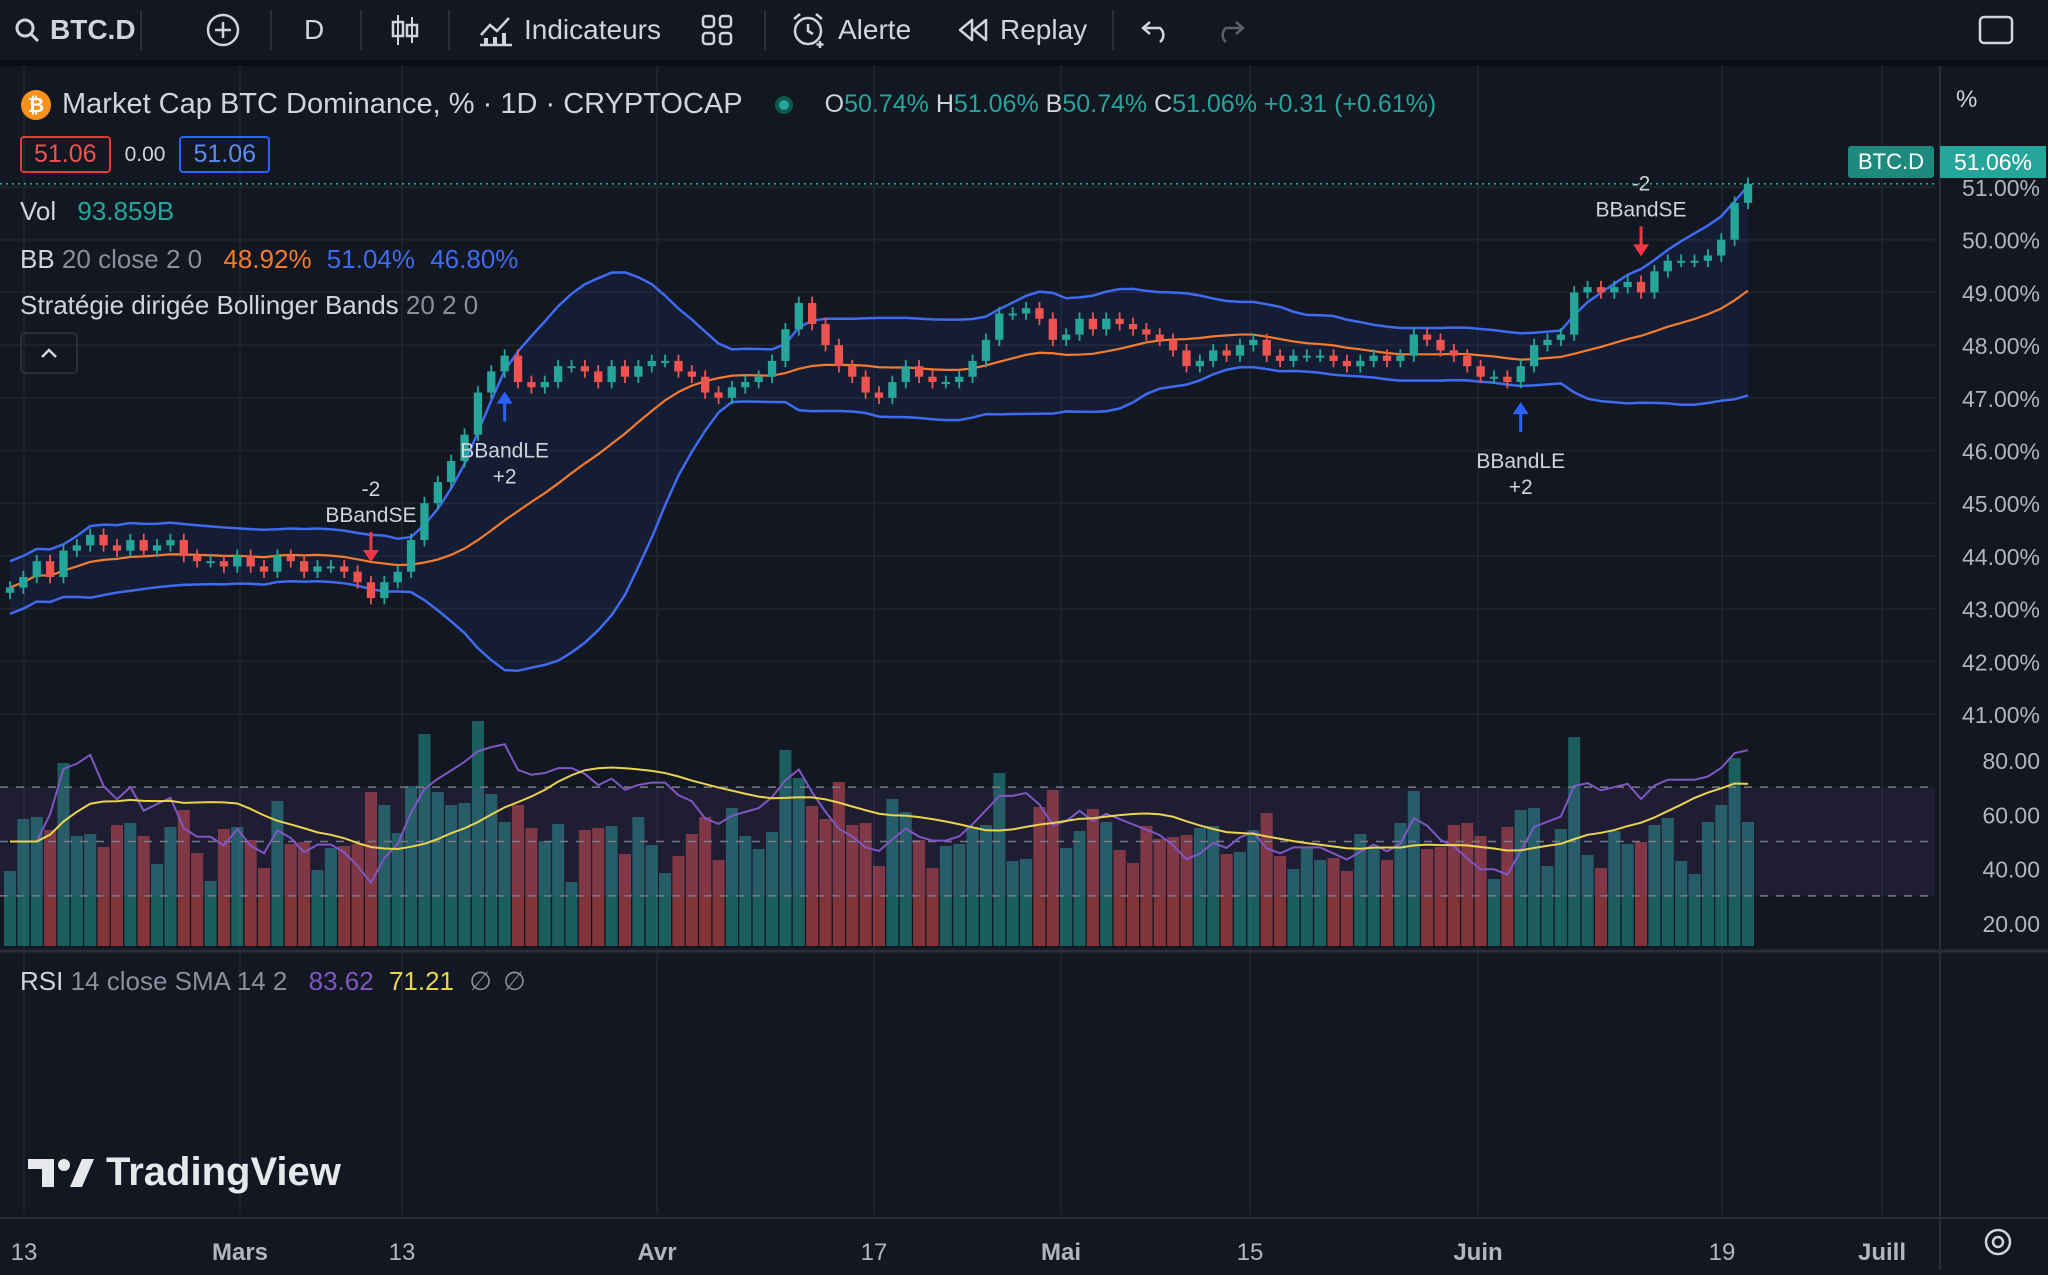 The width and height of the screenshot is (2048, 1275). I want to click on replay-button: Replay, so click(1021, 30).